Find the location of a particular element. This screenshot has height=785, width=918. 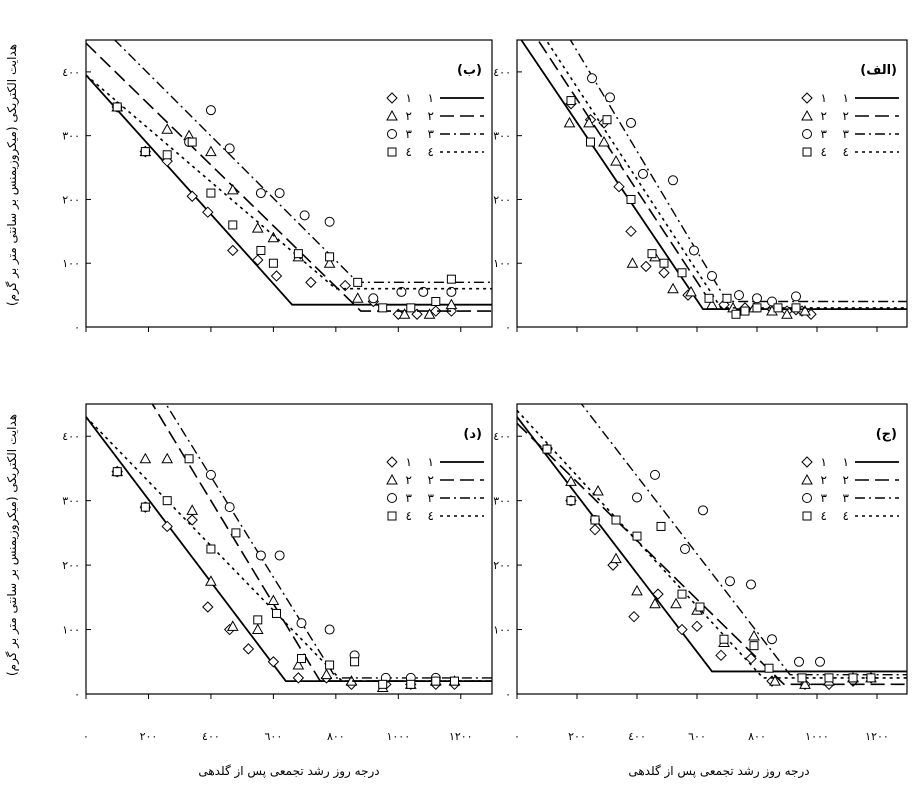

legend-marker-label: ٤ is located at coordinates (824, 516).